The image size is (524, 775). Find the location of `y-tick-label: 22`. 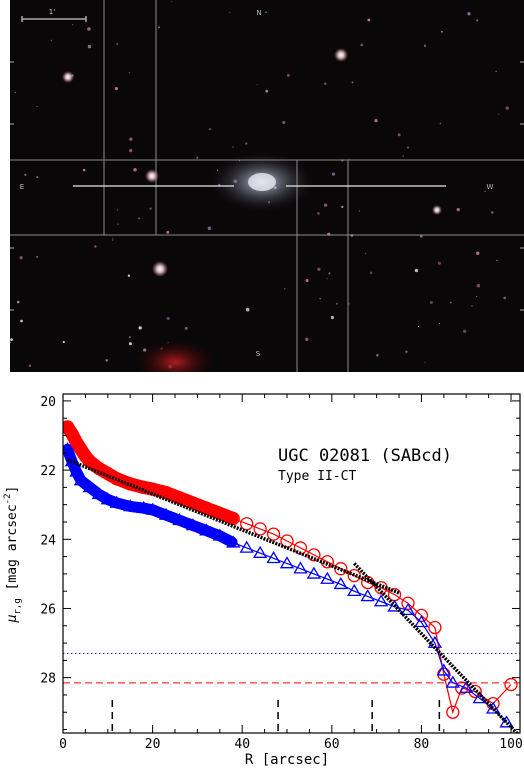

y-tick-label: 22 is located at coordinates (48, 471).